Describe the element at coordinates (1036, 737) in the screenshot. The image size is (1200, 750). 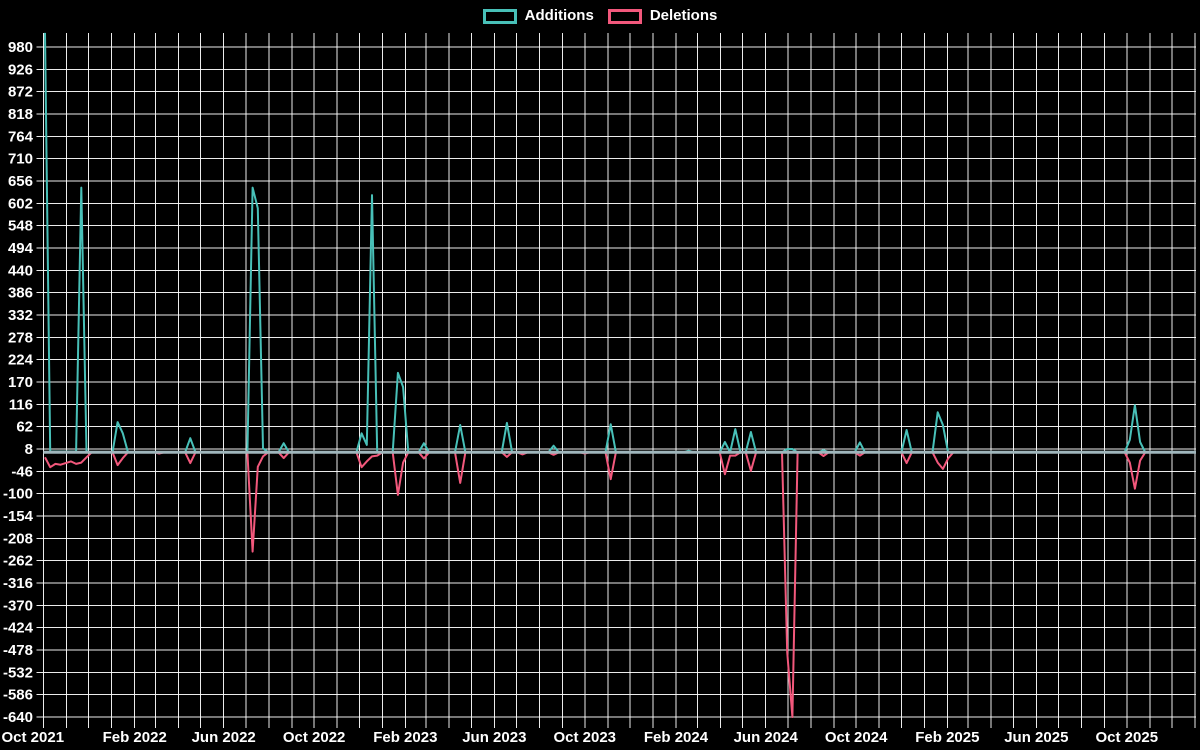
I see `x-axis-tick-label: Jun 2025` at that location.